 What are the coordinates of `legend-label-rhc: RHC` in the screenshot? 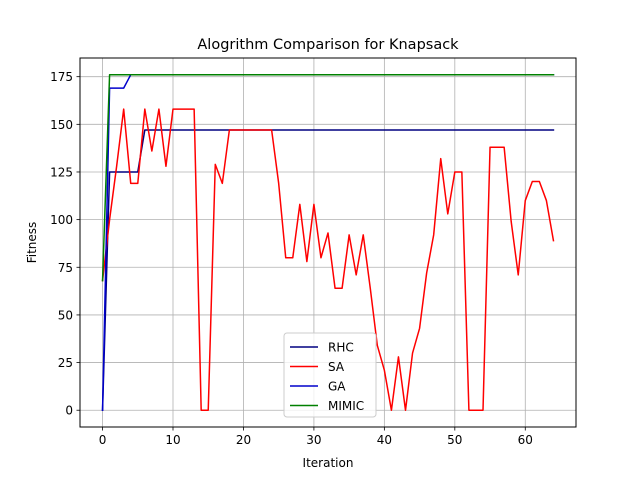 It's located at (341, 348).